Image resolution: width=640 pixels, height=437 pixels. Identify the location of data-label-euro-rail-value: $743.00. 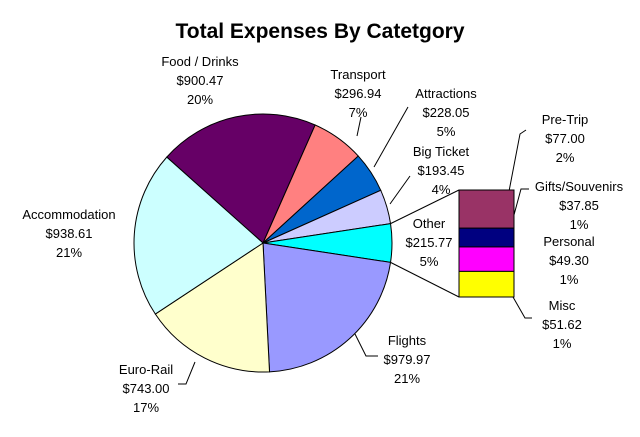
(146, 388).